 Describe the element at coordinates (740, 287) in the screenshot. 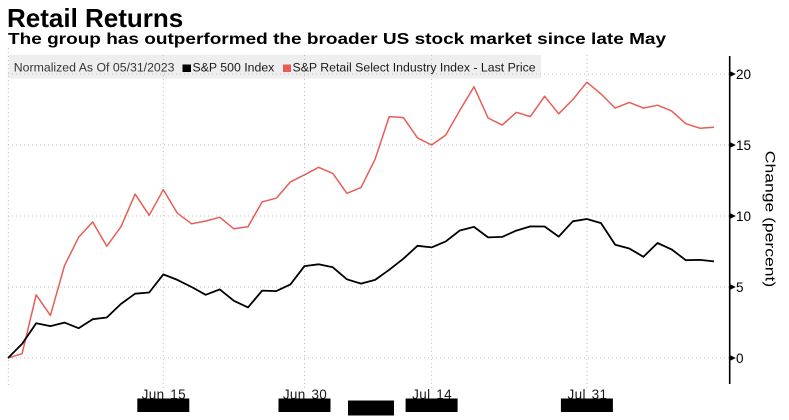

I see `svg-text: 5` at that location.